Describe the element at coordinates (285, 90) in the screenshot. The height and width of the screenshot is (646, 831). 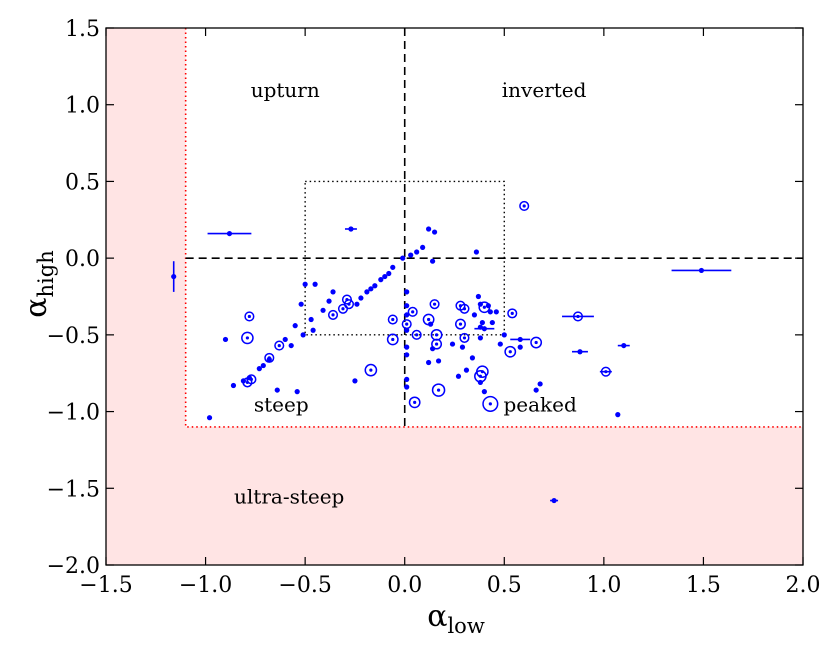
I see `region-label: upturn` at that location.